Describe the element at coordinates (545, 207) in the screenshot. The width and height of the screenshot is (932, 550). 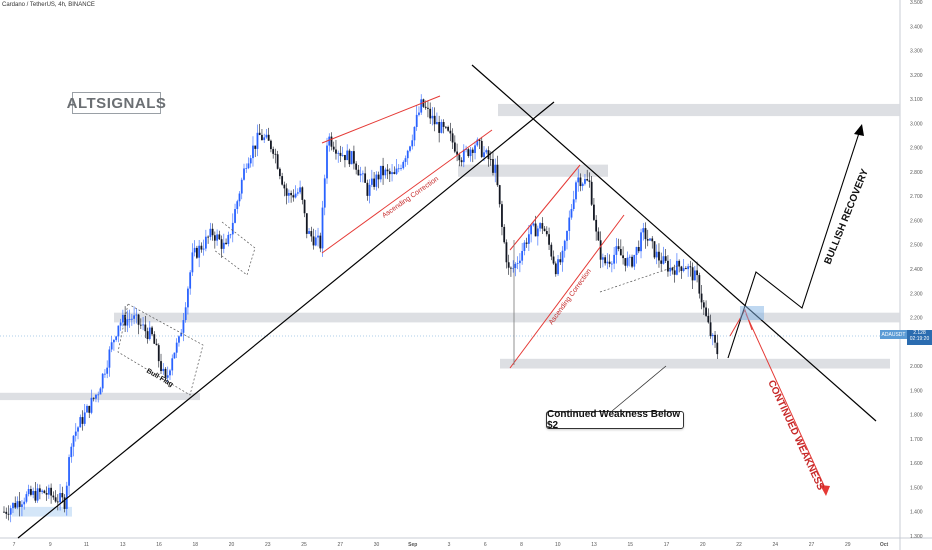
I see `ascending-correction-2-upper-line` at that location.